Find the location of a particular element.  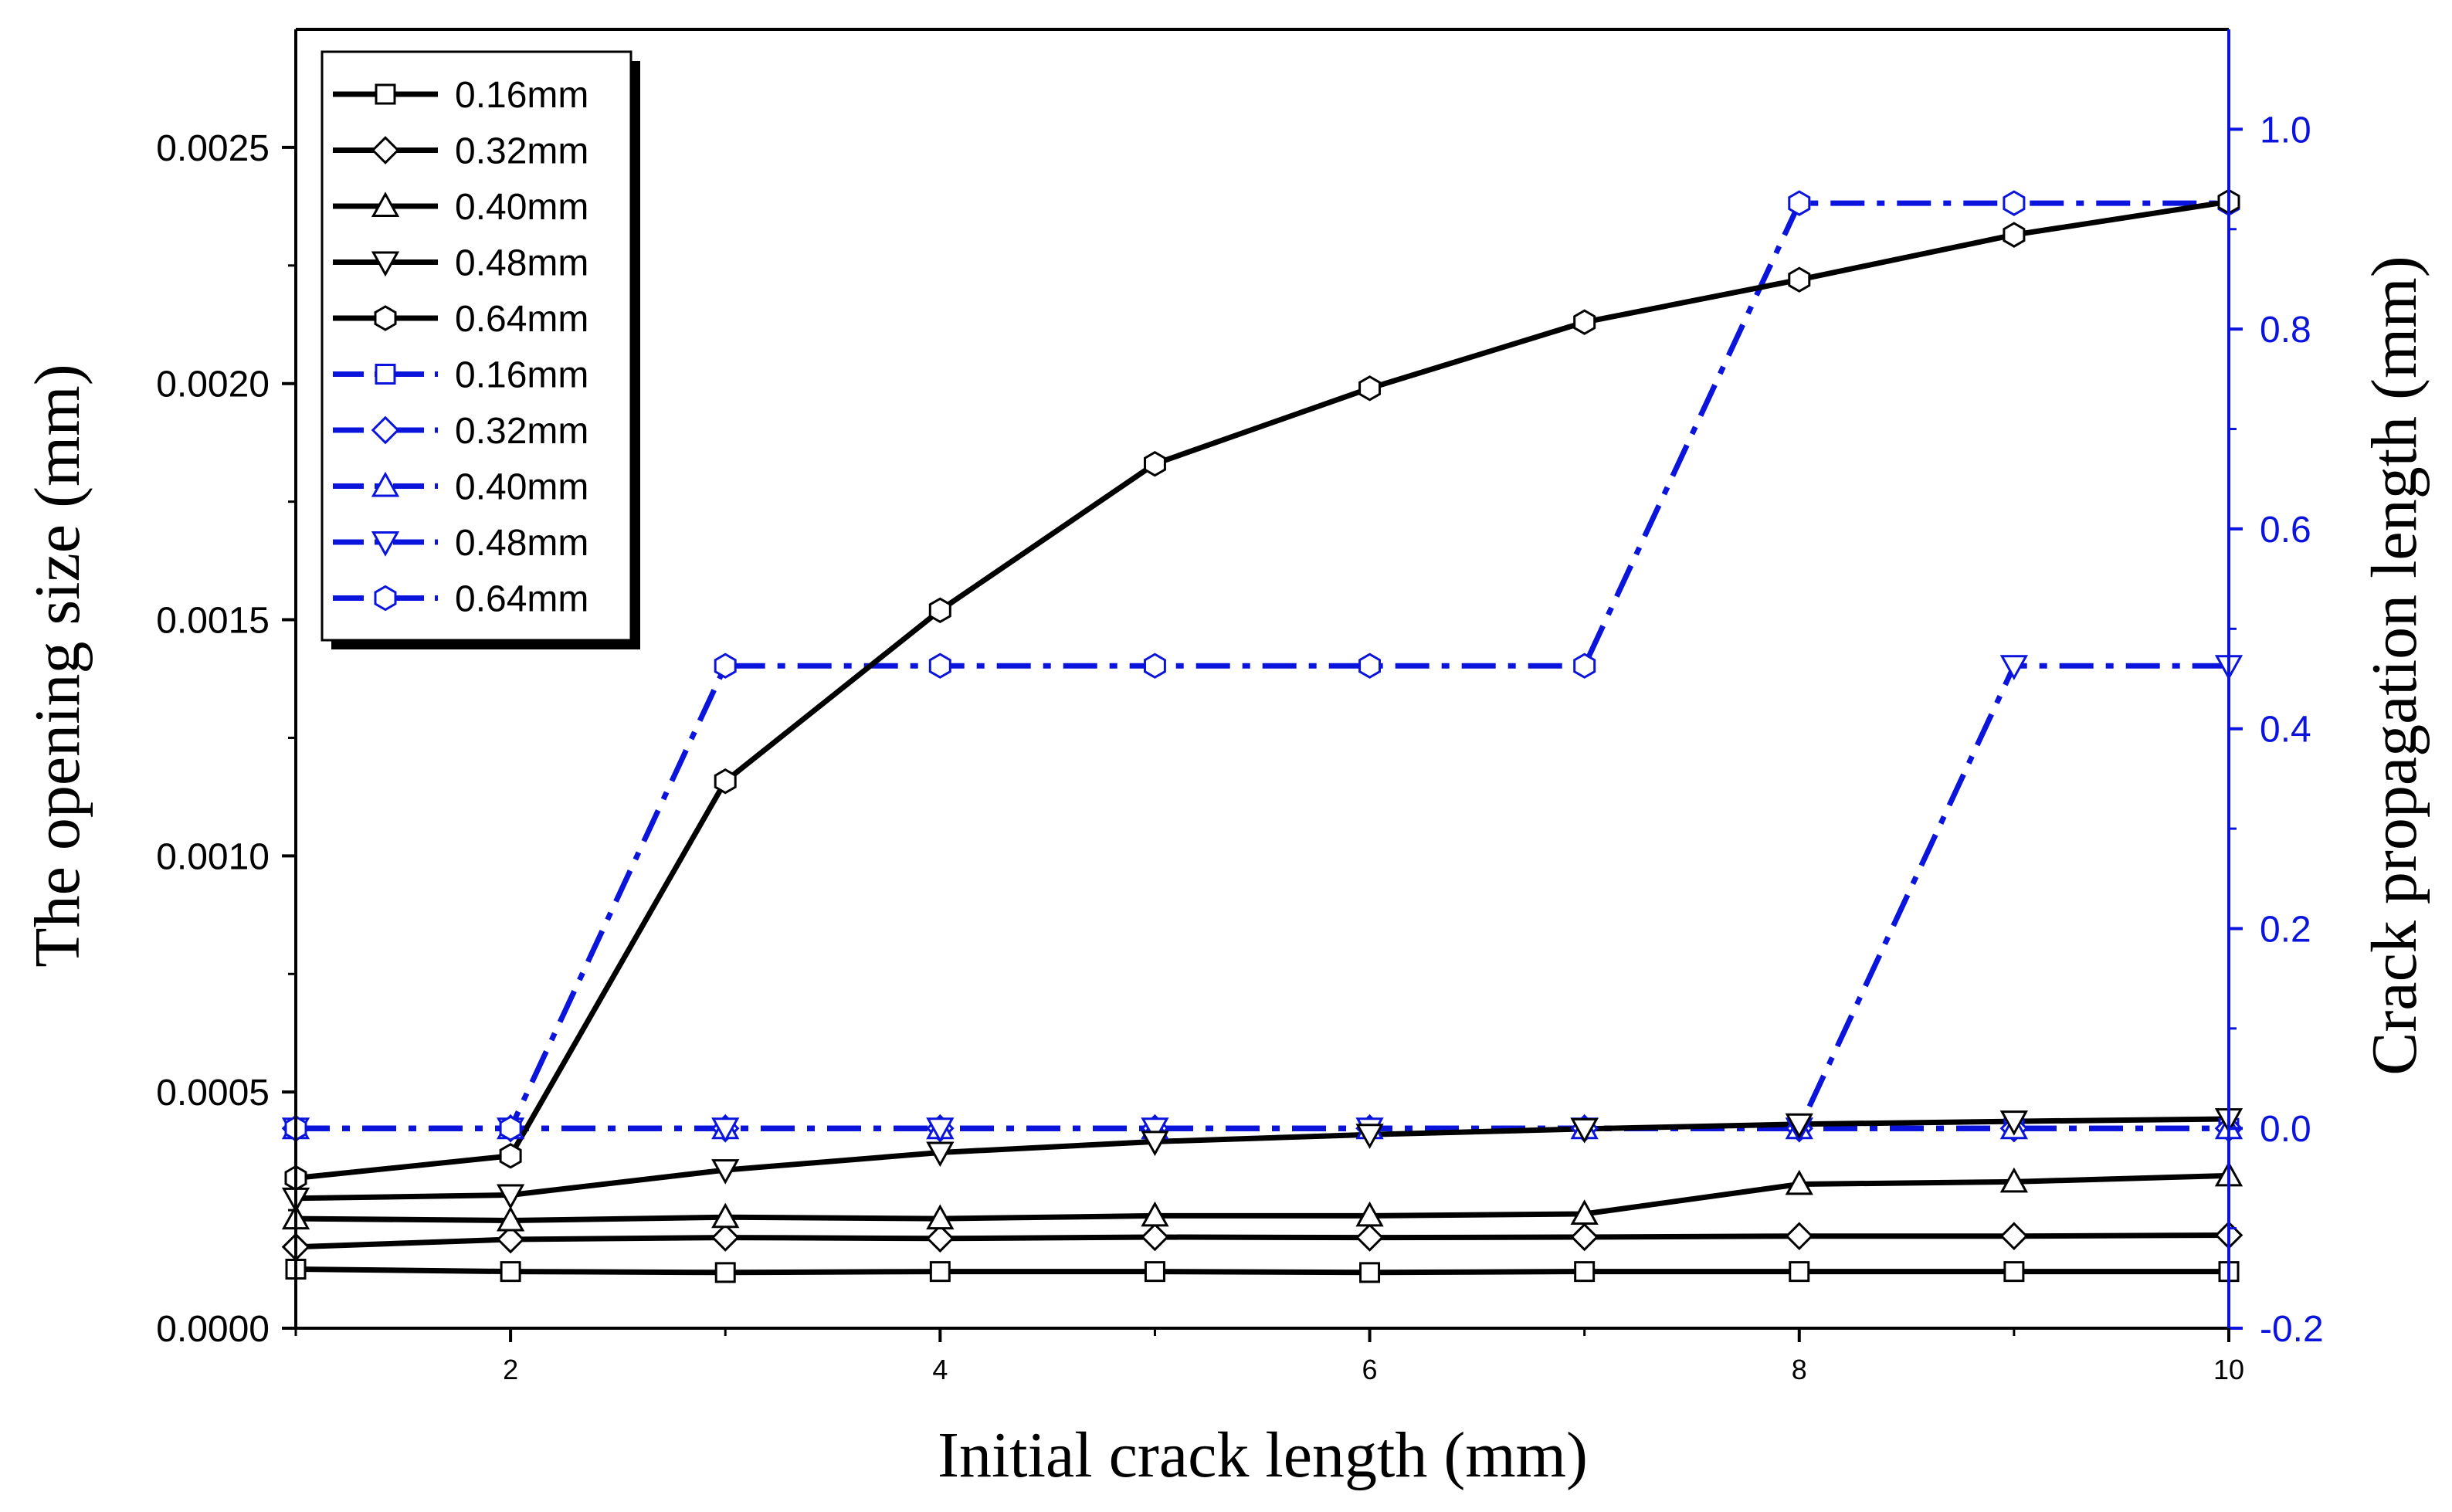

series-line-left-0-48mm is located at coordinates (1262, 1159).